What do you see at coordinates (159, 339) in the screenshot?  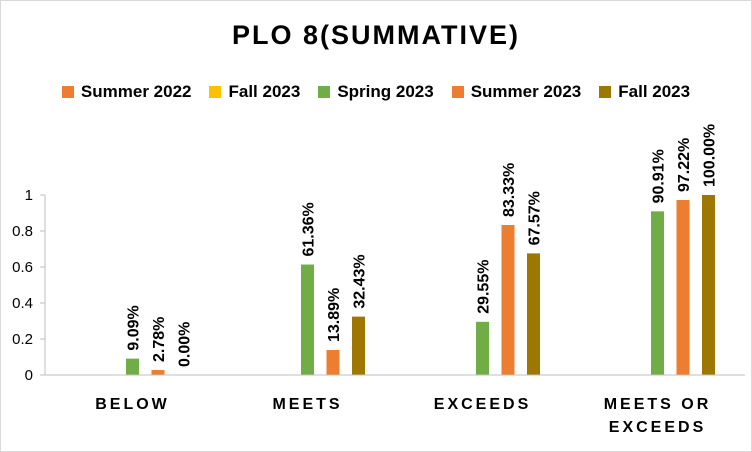 I see `data-label: 2.78%` at bounding box center [159, 339].